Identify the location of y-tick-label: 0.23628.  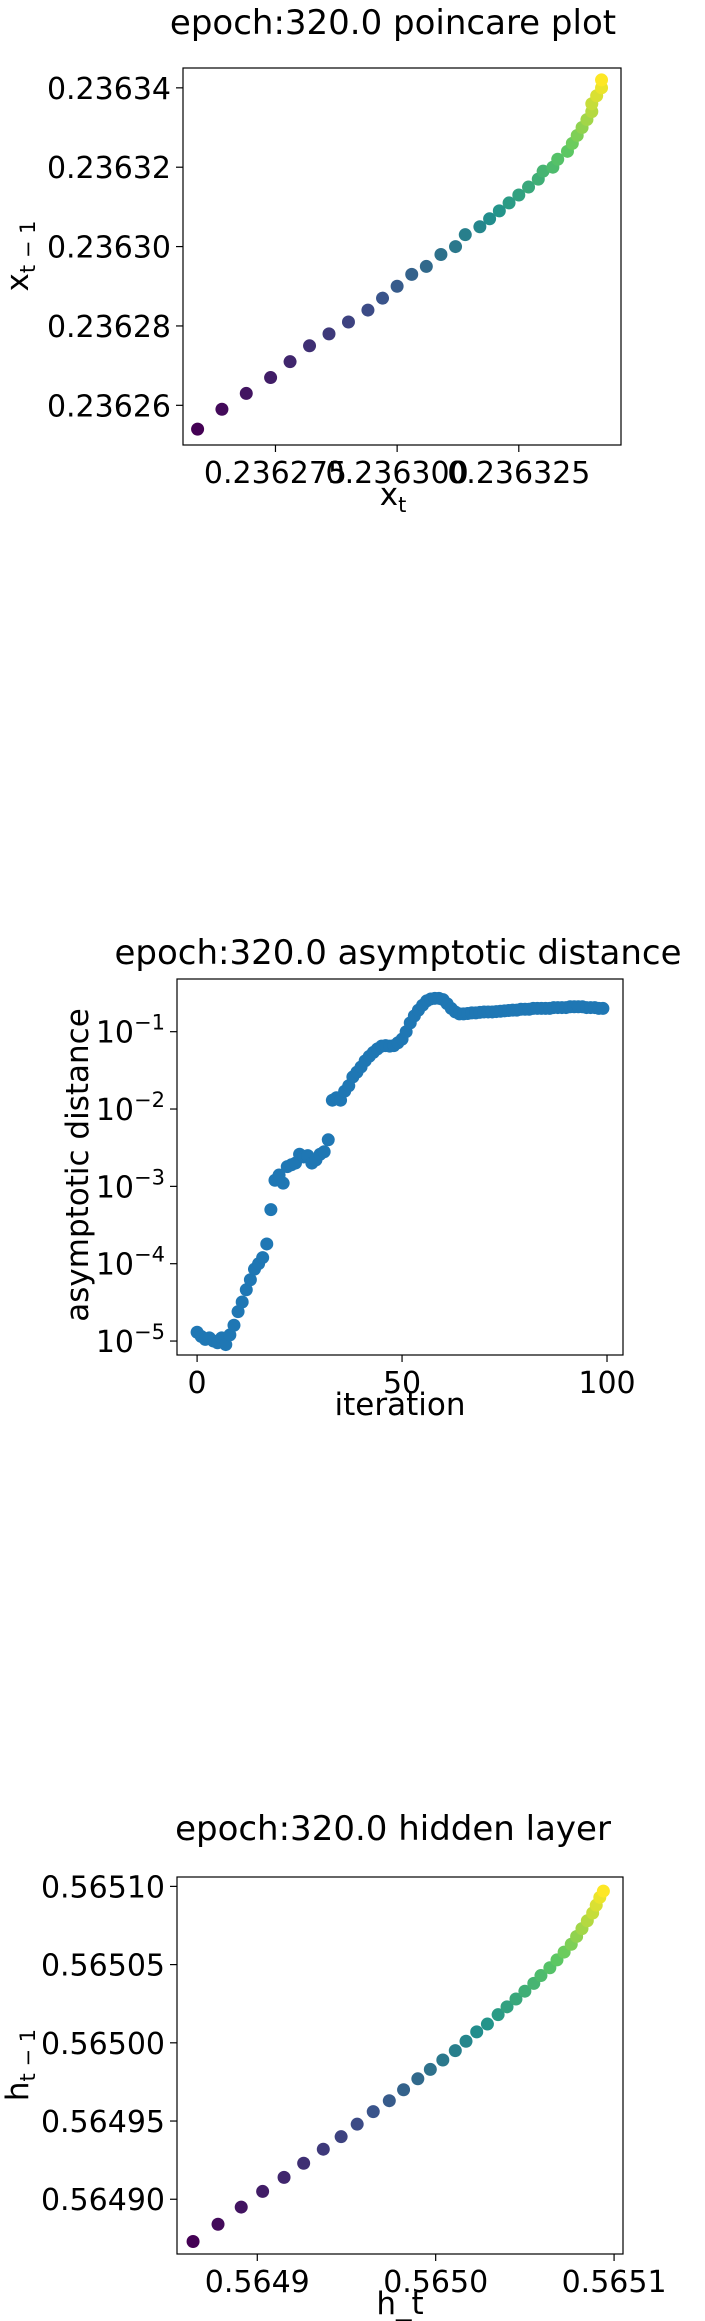
(109, 327).